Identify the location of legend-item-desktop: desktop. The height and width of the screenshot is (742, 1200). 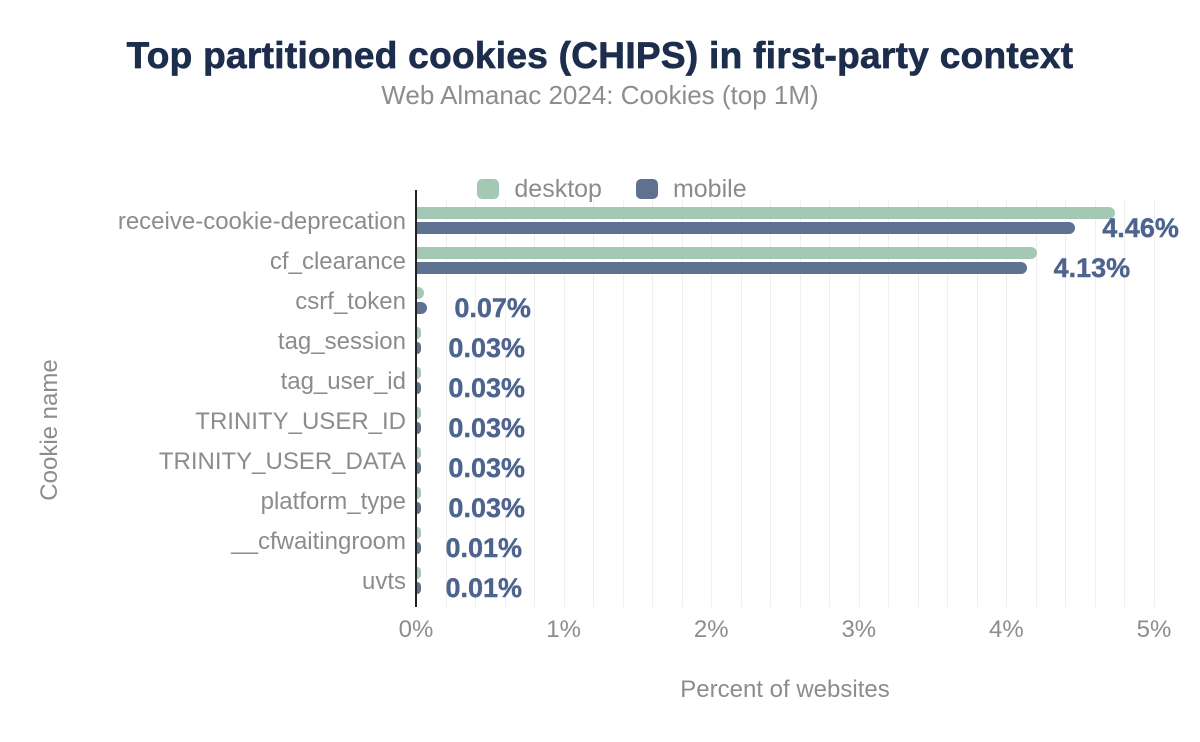
(539, 189).